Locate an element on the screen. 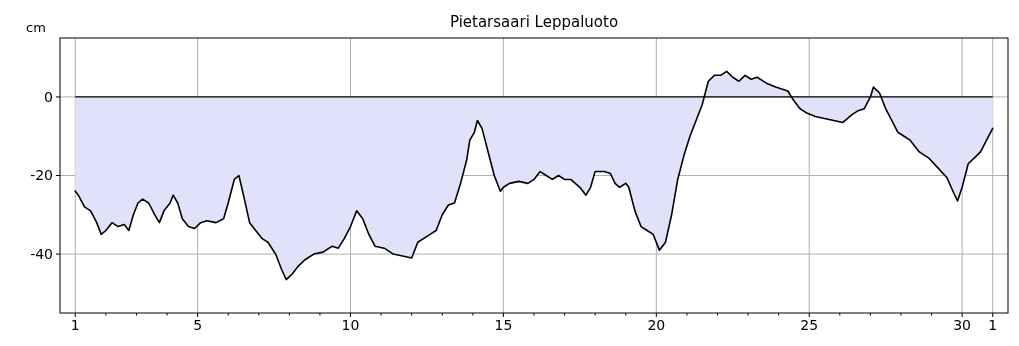  x-tick-label: 30 is located at coordinates (962, 325).